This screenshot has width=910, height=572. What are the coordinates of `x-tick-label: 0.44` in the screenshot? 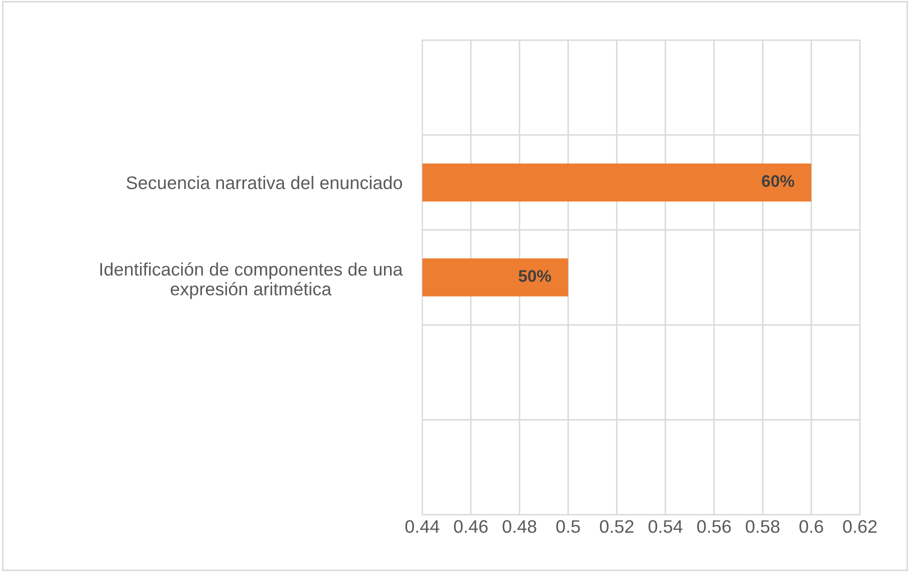 It's located at (422, 526).